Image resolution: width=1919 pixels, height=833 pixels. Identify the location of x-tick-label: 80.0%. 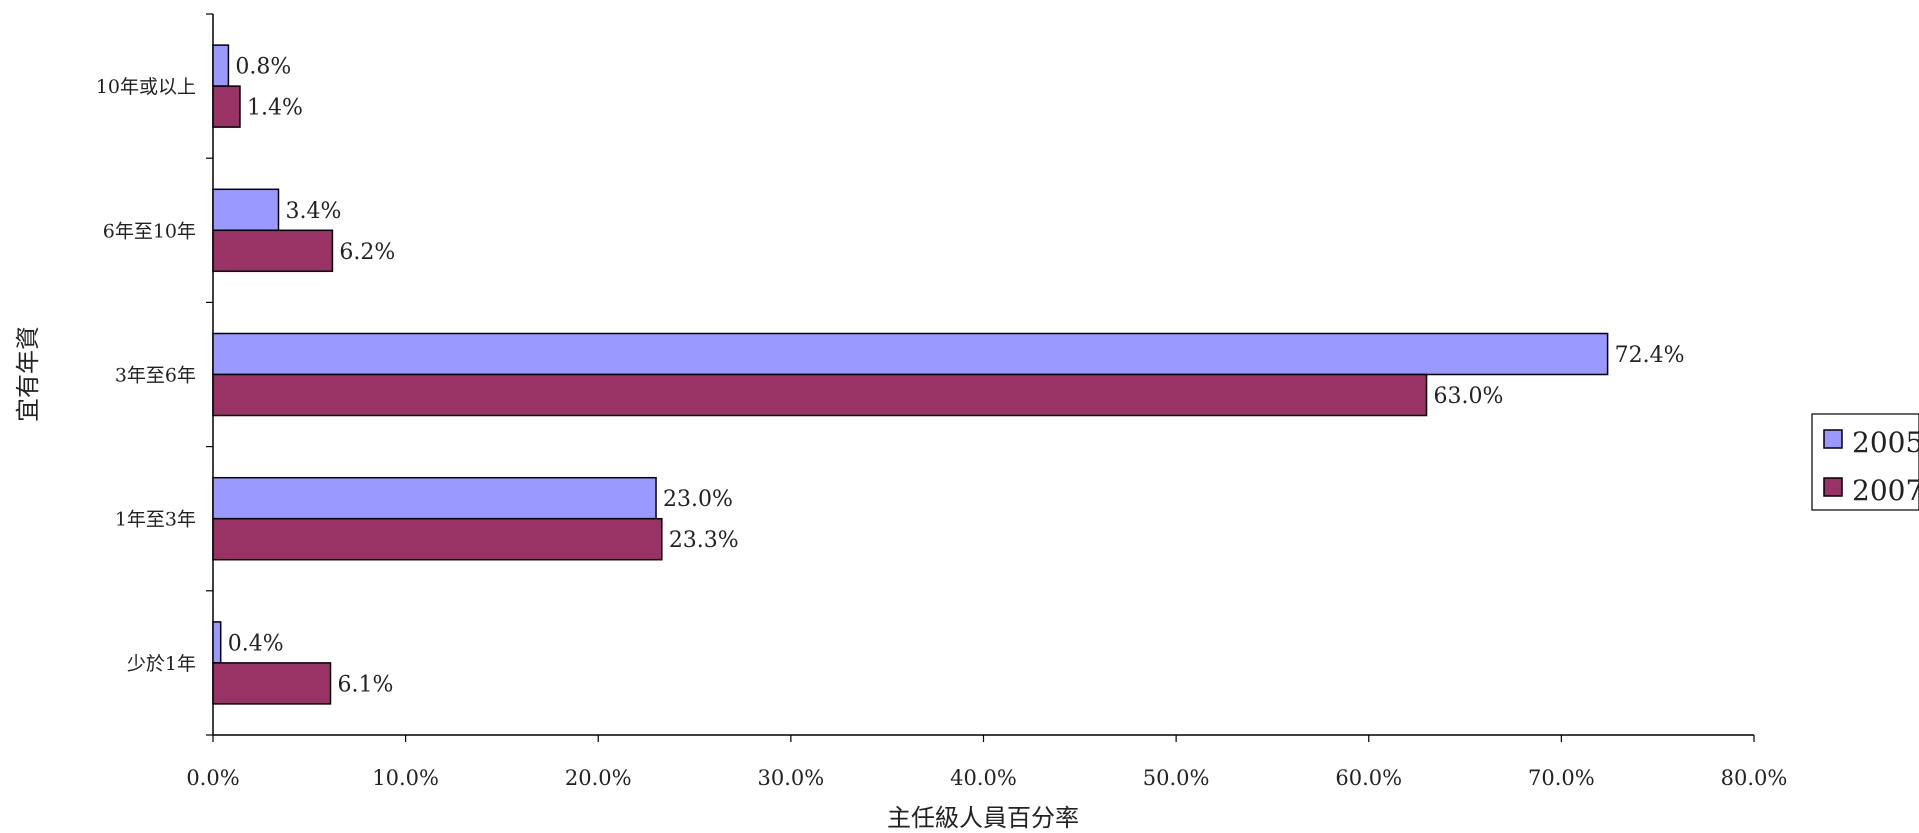
(1754, 778).